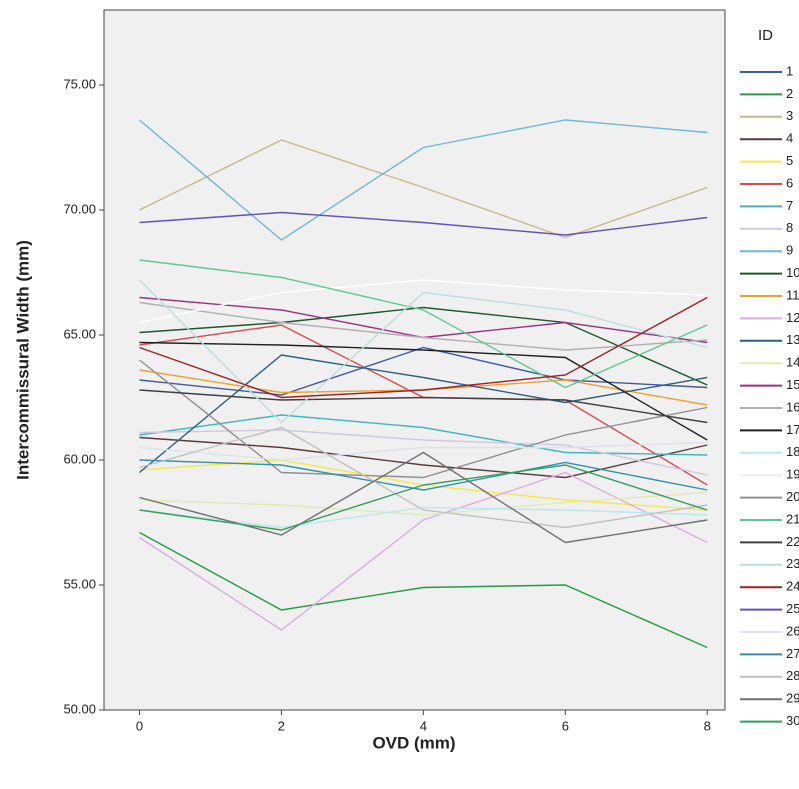  I want to click on legend-label: 3, so click(789, 115).